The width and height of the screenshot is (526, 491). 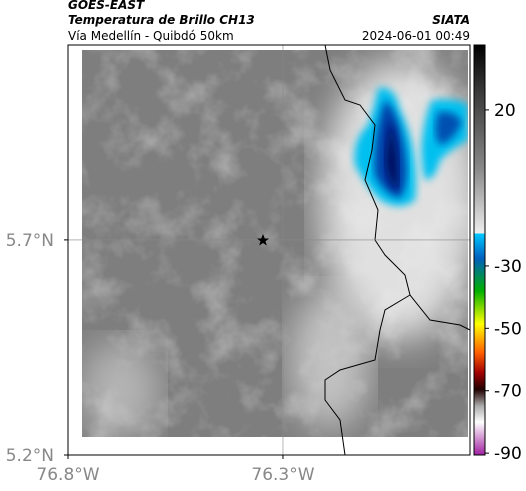 I want to click on y-tick-label: 5.7°N, so click(x=30, y=241).